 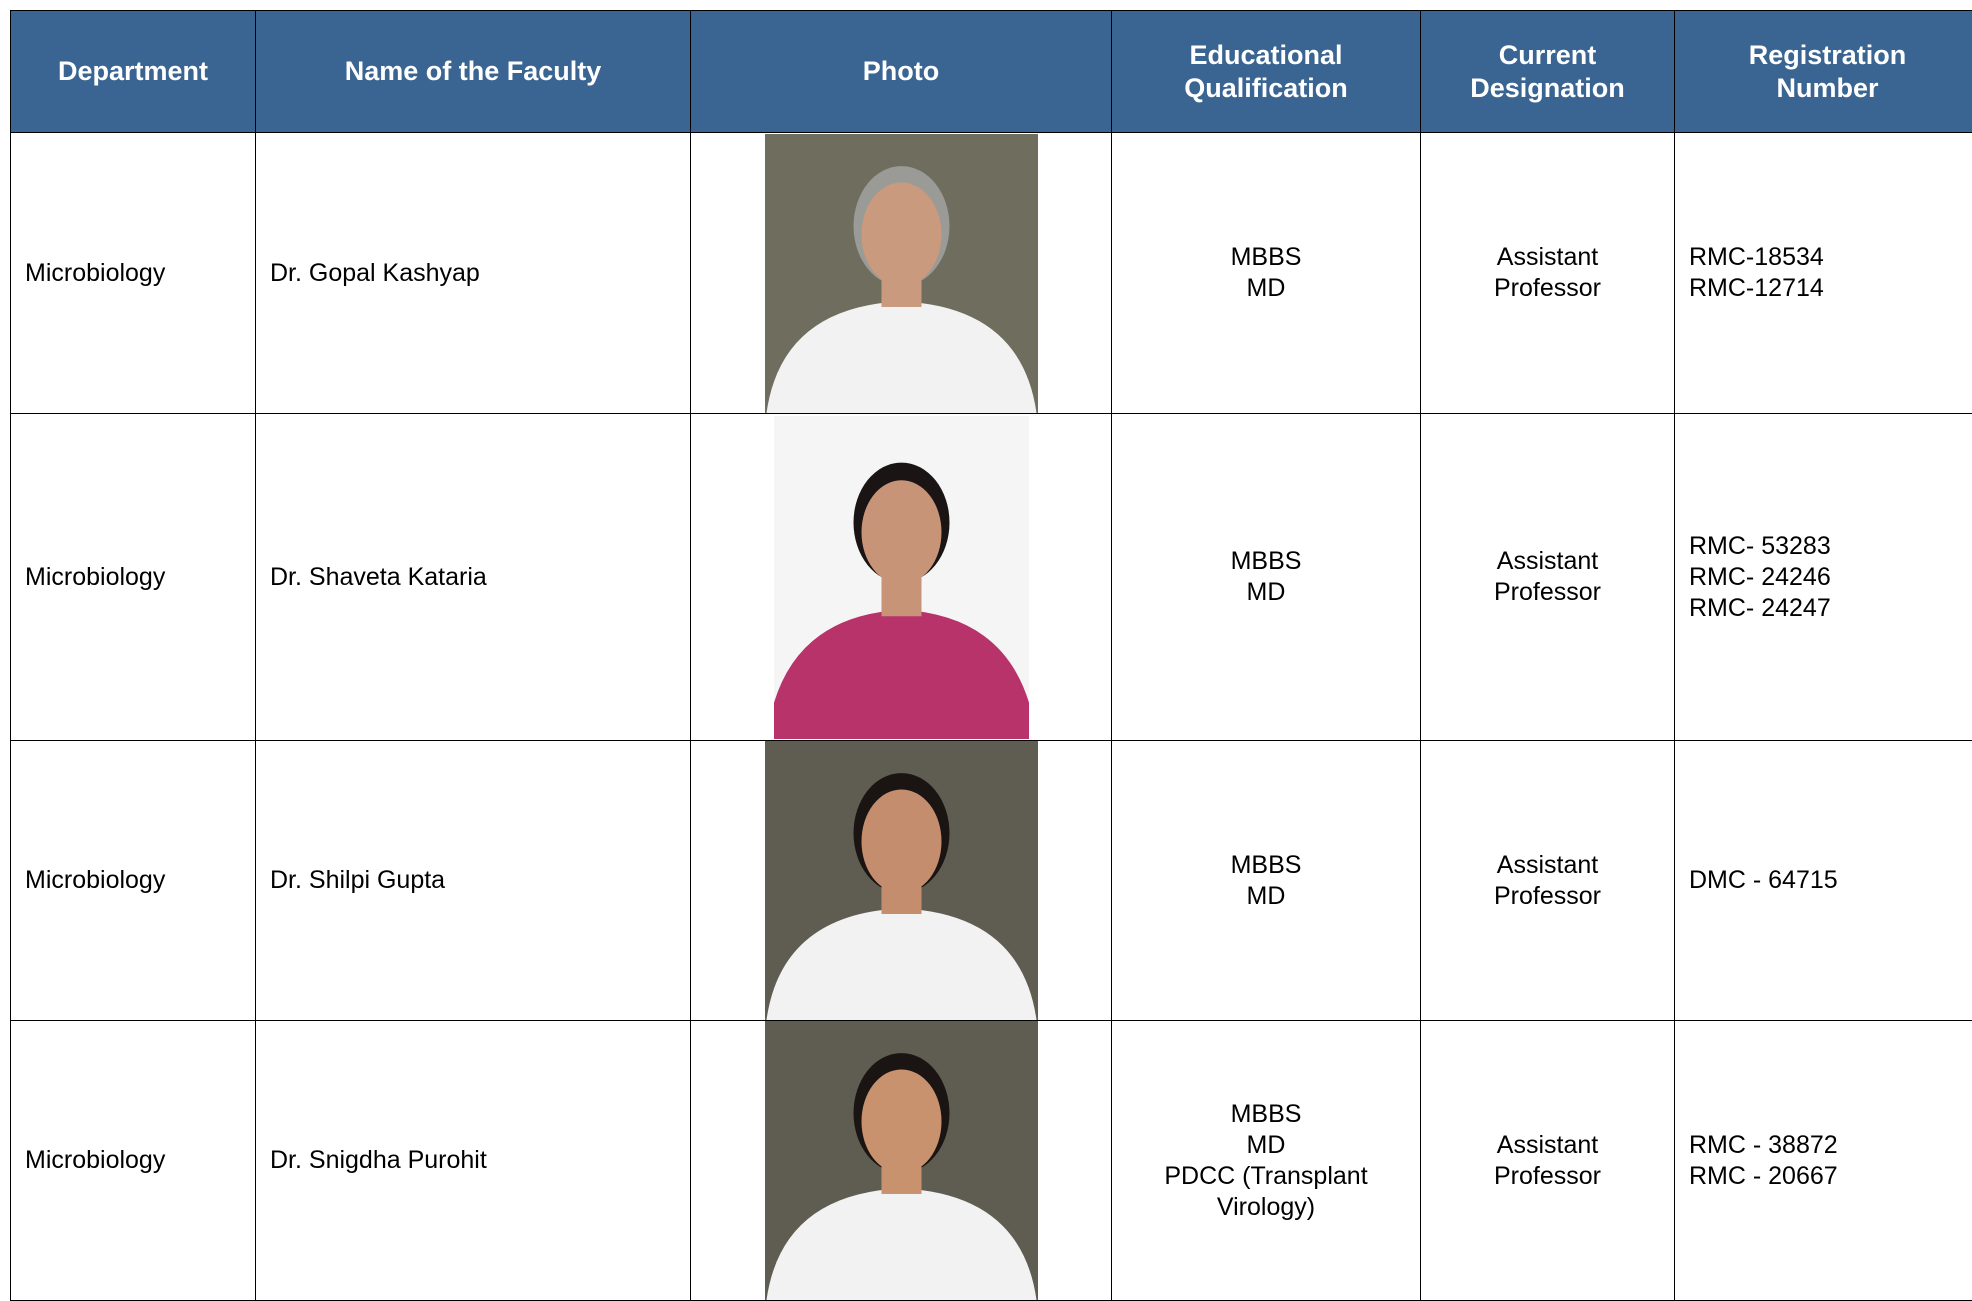 I want to click on registration-line: RMC - 20667, so click(x=1830, y=1176).